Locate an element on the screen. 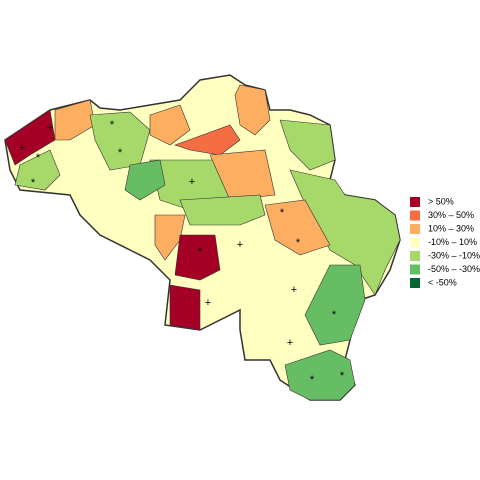 This screenshot has height=480, width=480. legend-label: -10% – 10% is located at coordinates (452, 242).